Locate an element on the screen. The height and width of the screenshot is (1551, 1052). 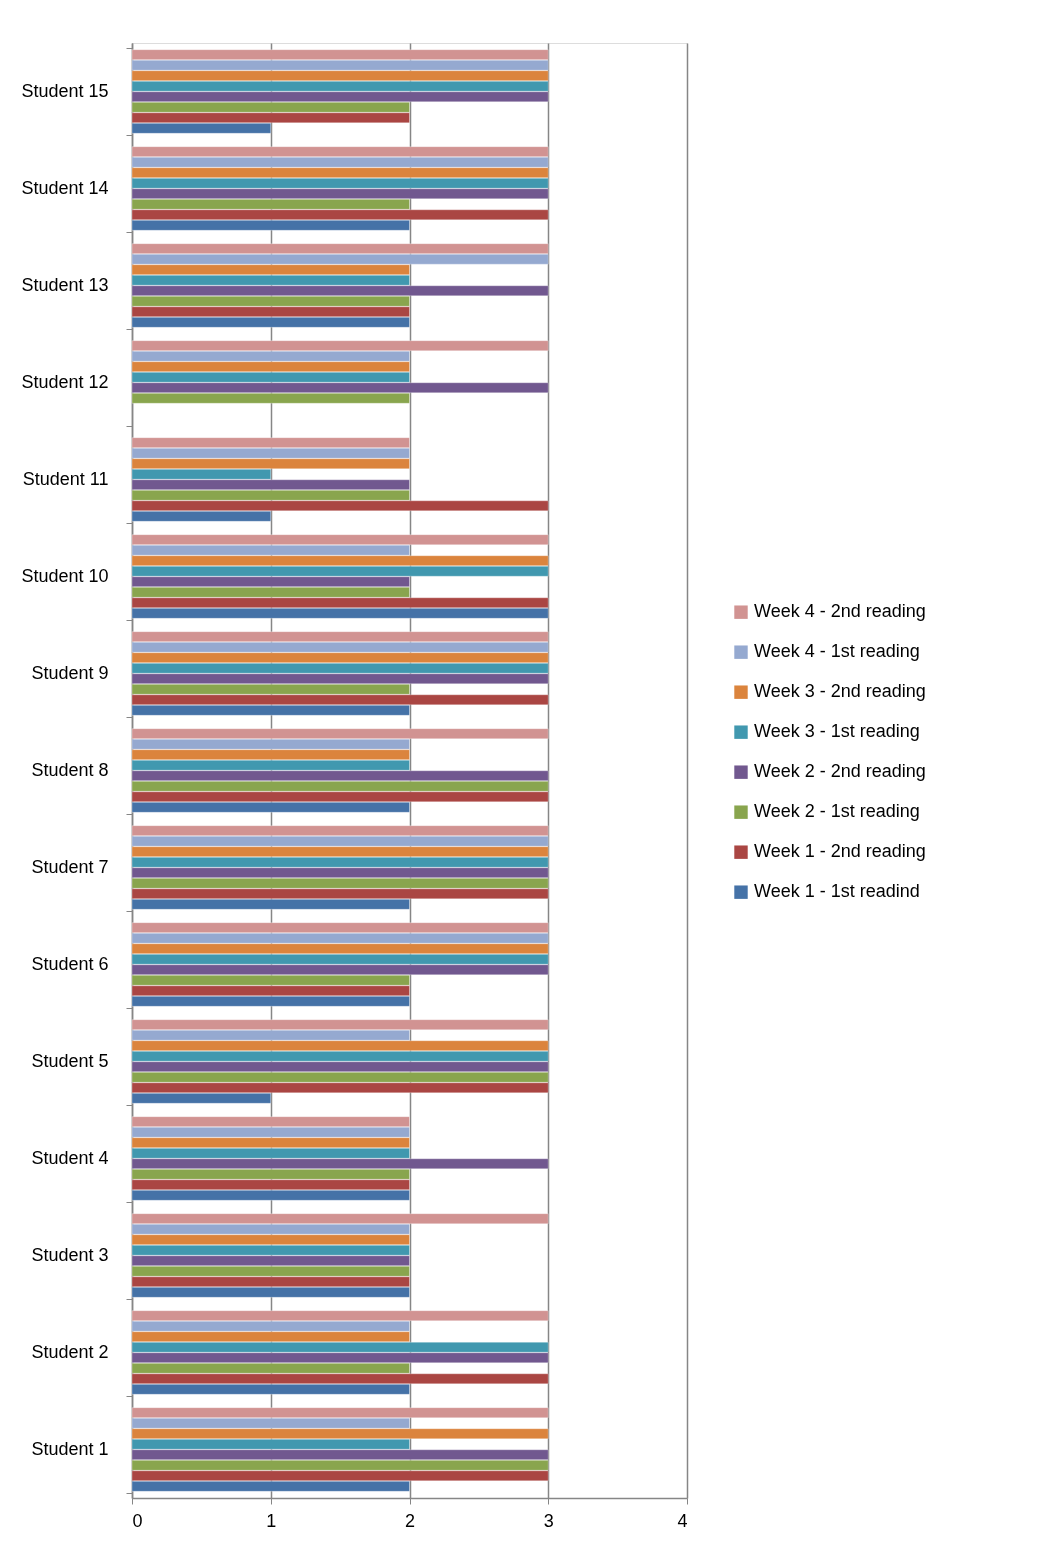
legend-label: Week 4 - 2nd reading is located at coordinates (840, 611).